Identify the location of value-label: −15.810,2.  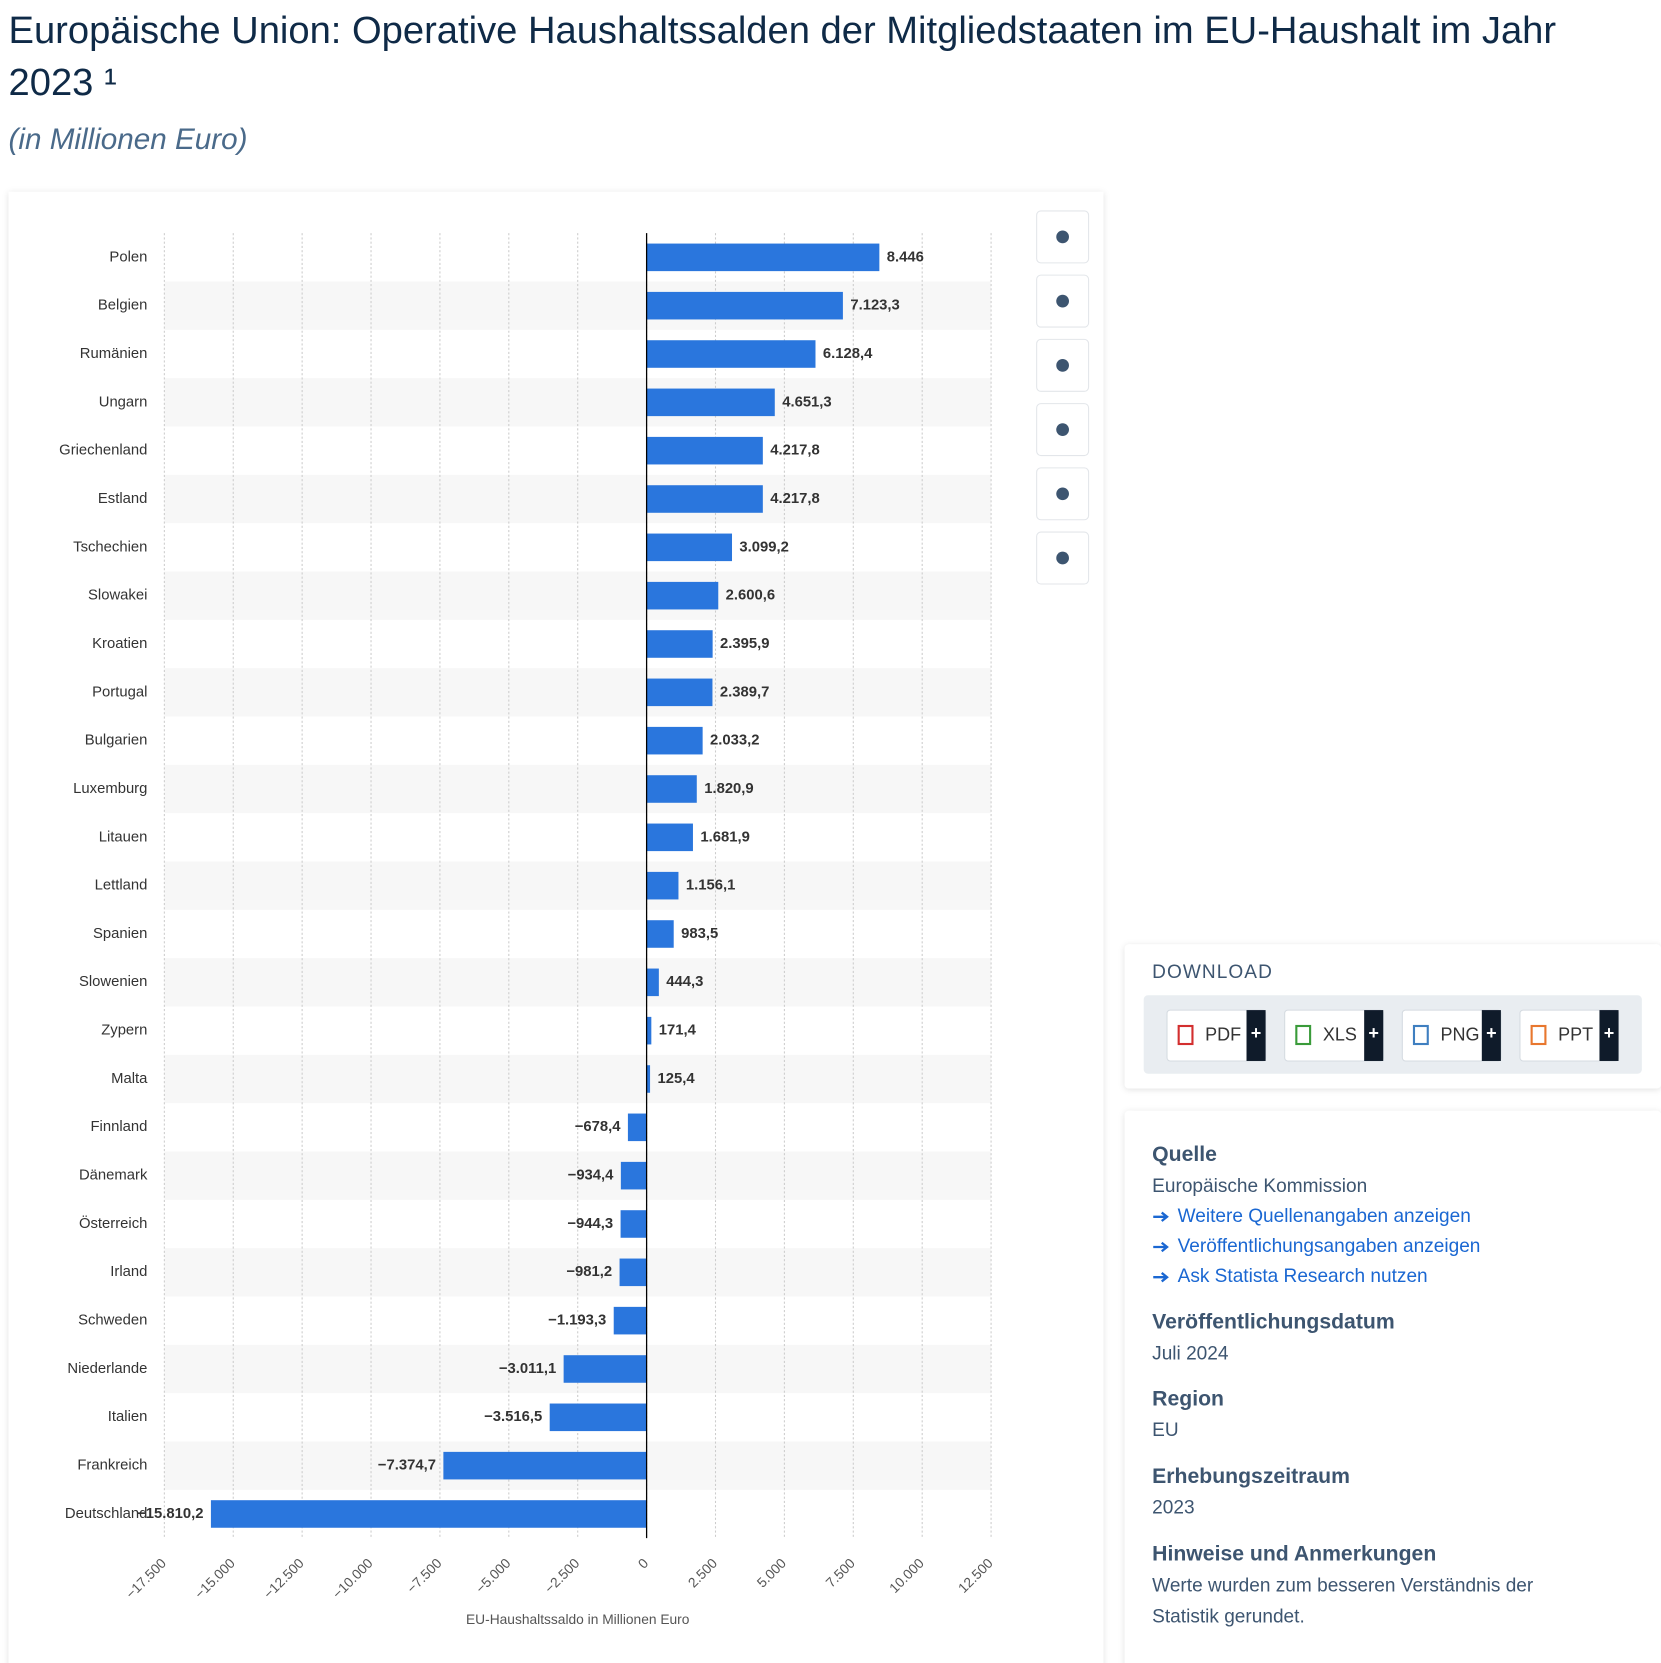
(170, 1514).